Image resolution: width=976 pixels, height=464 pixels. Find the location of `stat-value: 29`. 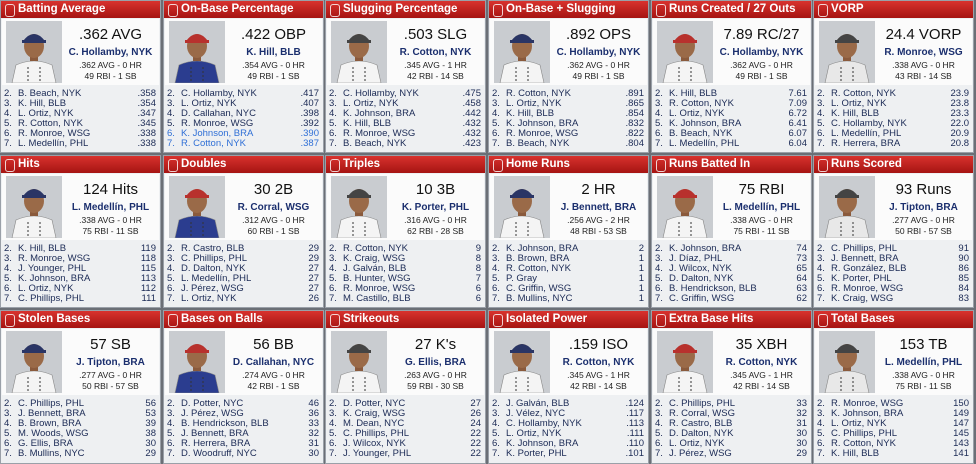

stat-value: 29 is located at coordinates (150, 453).